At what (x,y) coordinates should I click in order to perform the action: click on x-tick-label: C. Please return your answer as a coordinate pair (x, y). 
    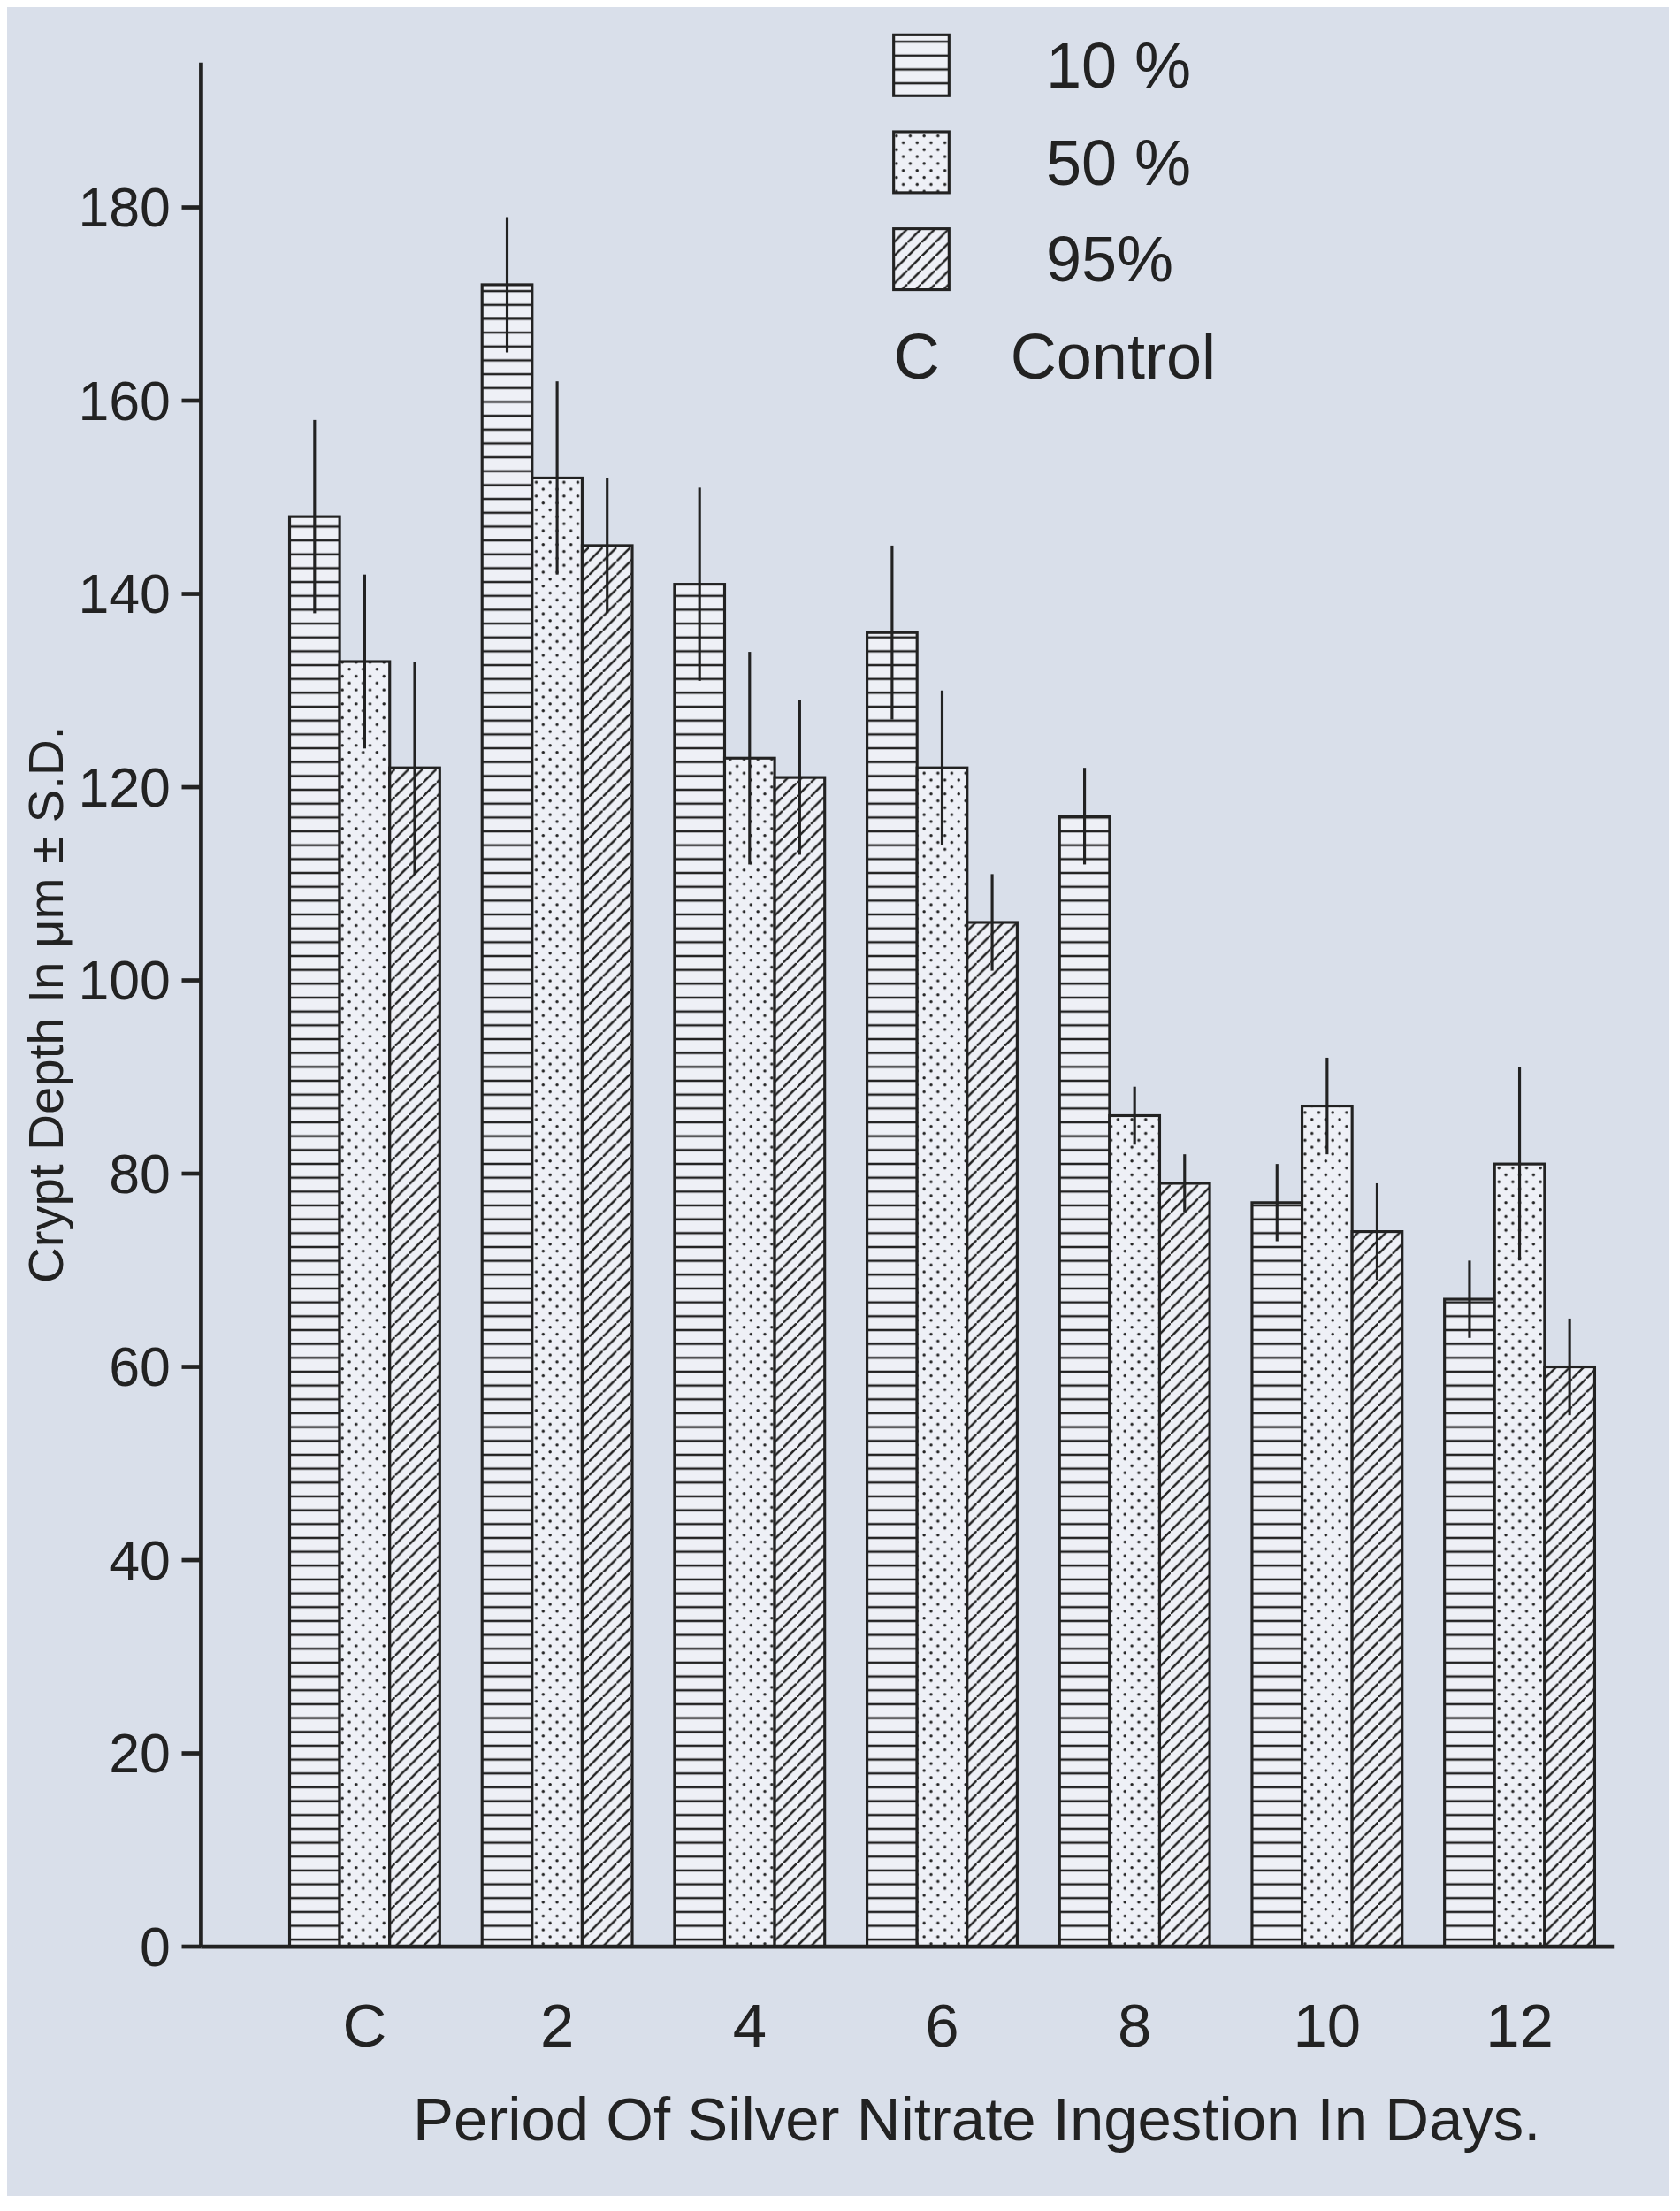
    Looking at the image, I should click on (364, 2025).